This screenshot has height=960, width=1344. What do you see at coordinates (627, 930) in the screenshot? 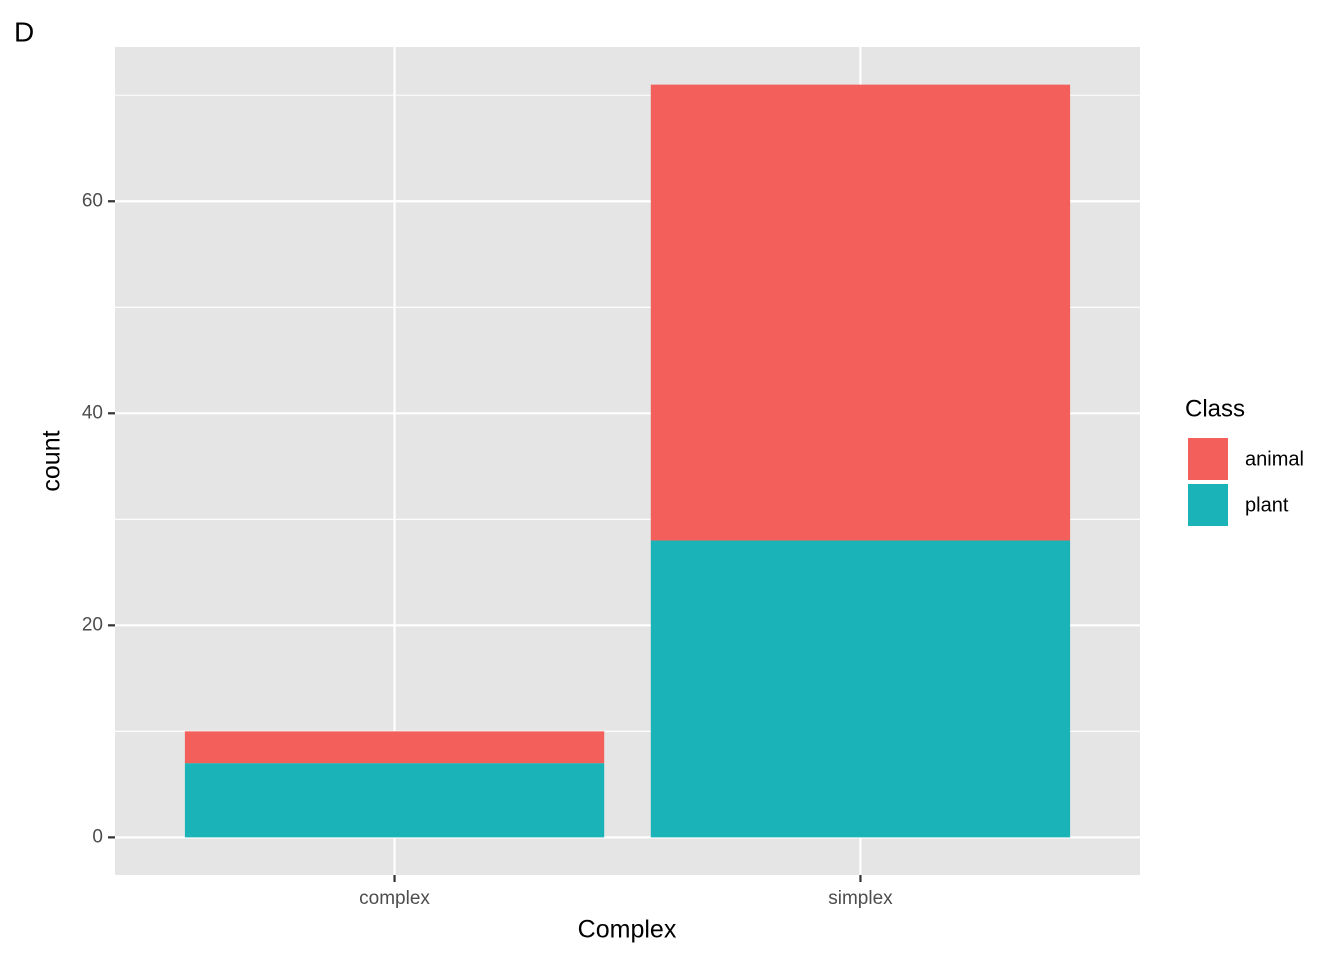
I see `x-axis-title: Complex` at bounding box center [627, 930].